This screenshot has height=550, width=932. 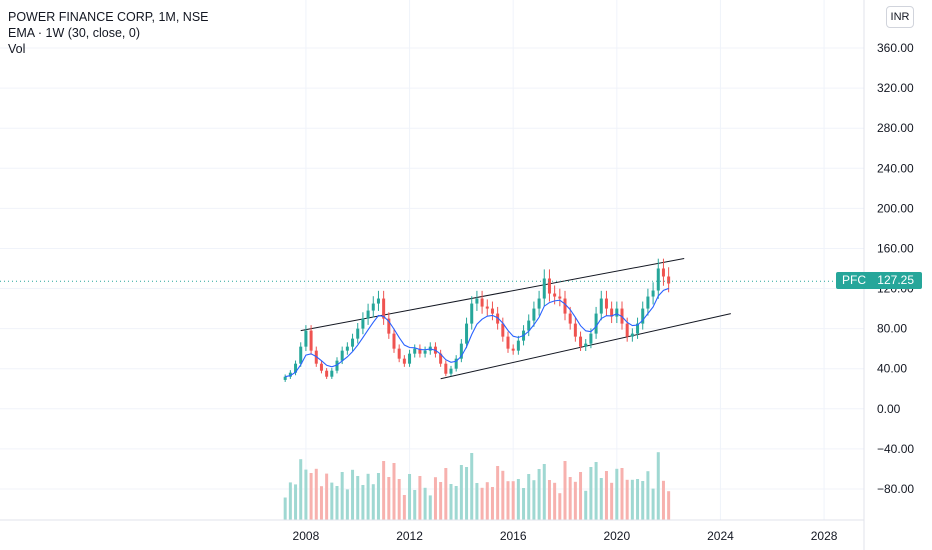 I want to click on time-tick-label: 2012, so click(x=409, y=536).